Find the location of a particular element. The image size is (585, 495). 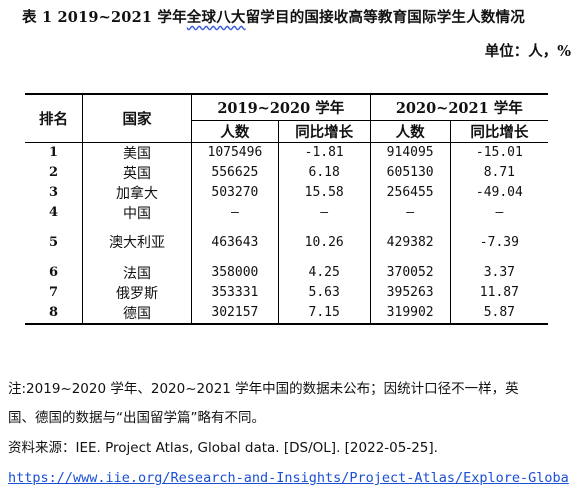

table-row: 4 中国 – – – – is located at coordinates (286, 212).